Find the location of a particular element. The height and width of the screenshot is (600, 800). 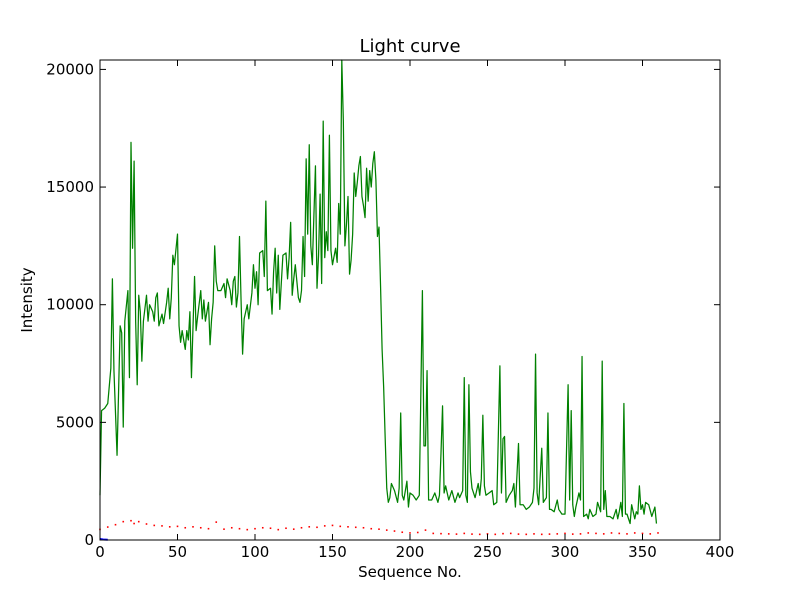

chart-title: Light curve is located at coordinates (409, 46).